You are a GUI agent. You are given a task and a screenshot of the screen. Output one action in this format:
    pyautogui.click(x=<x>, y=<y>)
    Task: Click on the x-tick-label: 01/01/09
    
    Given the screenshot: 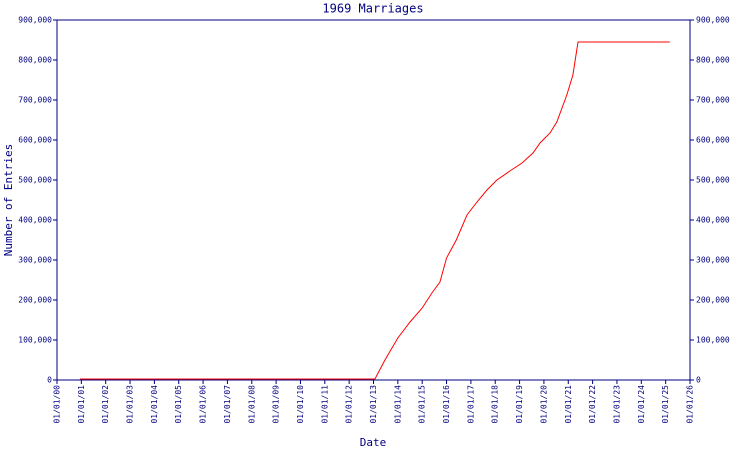 What is the action you would take?
    pyautogui.click(x=276, y=404)
    